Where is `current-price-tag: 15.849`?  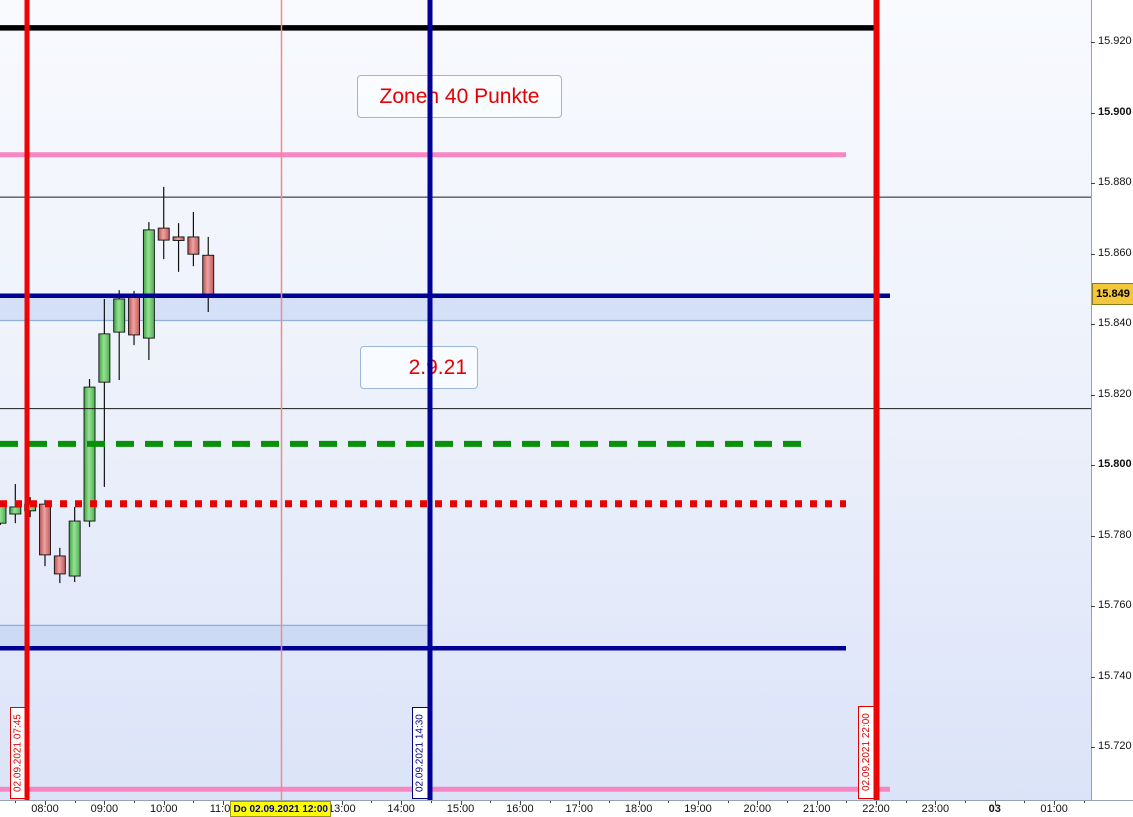
current-price-tag: 15.849 is located at coordinates (1112, 294).